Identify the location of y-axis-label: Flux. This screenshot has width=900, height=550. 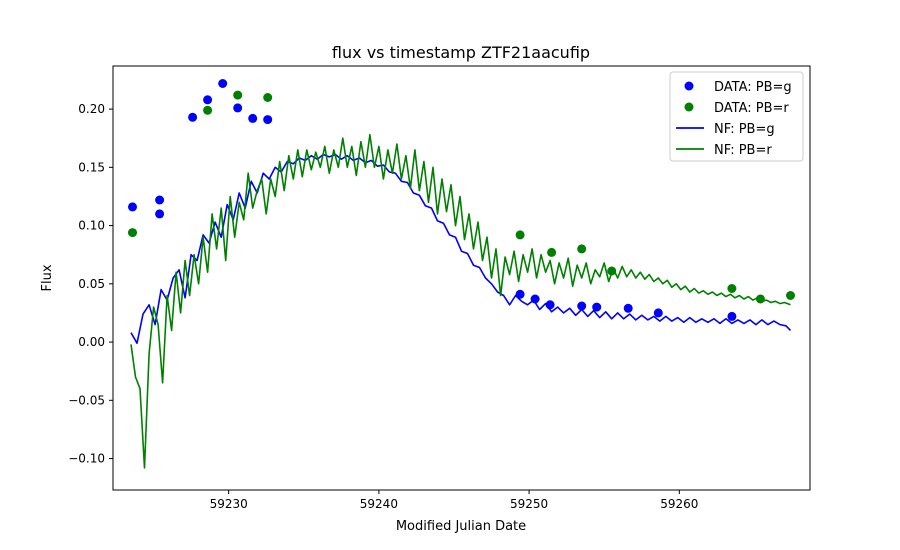
(47, 277).